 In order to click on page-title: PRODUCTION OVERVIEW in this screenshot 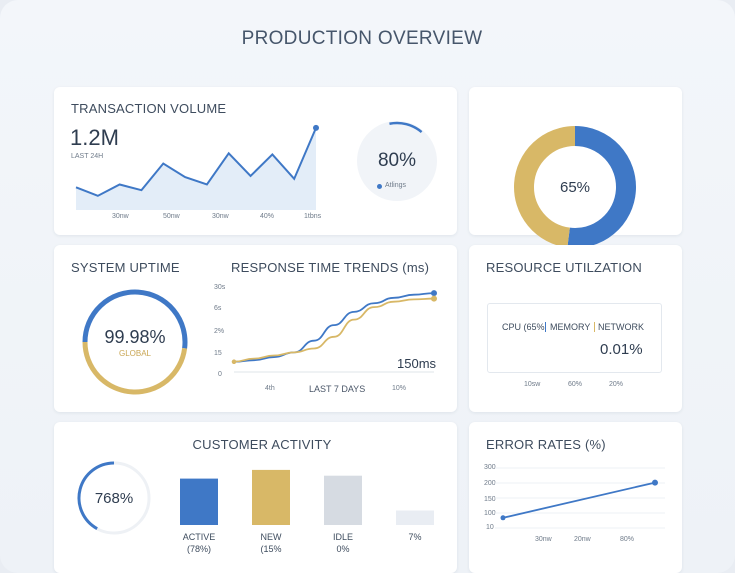, I will do `click(362, 38)`.